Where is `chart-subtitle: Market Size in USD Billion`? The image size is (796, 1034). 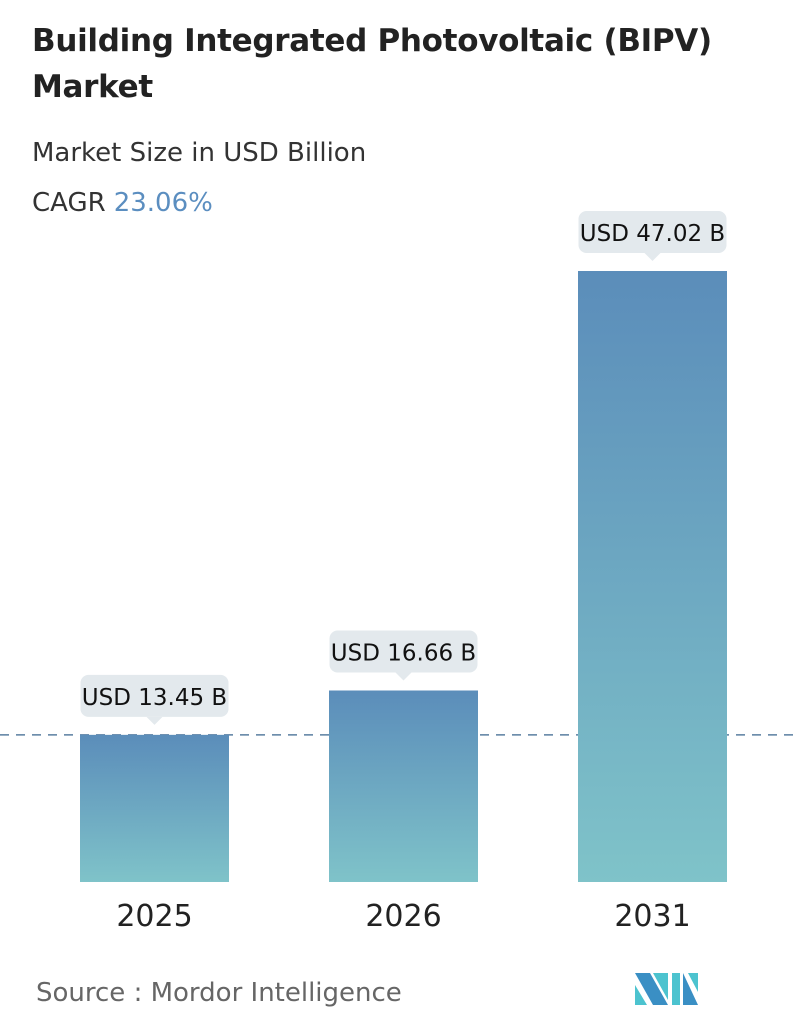
chart-subtitle: Market Size in USD Billion is located at coordinates (199, 153).